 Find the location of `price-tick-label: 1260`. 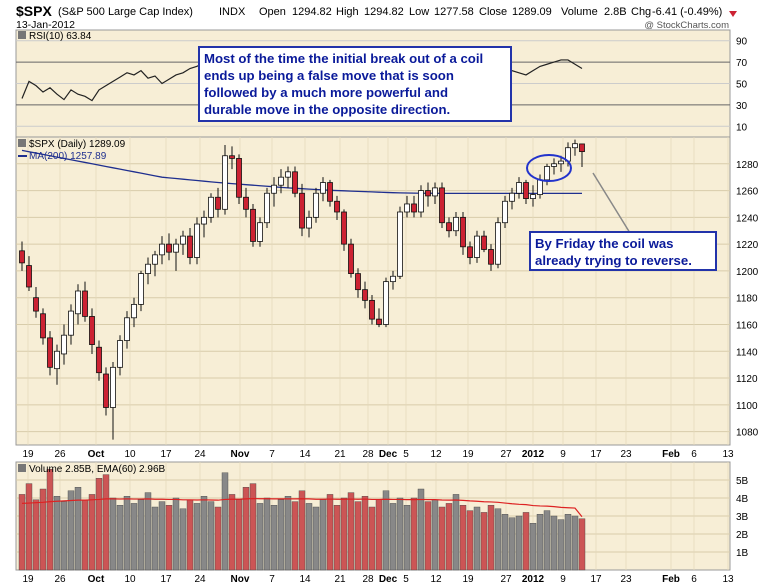

price-tick-label: 1260 is located at coordinates (747, 192).